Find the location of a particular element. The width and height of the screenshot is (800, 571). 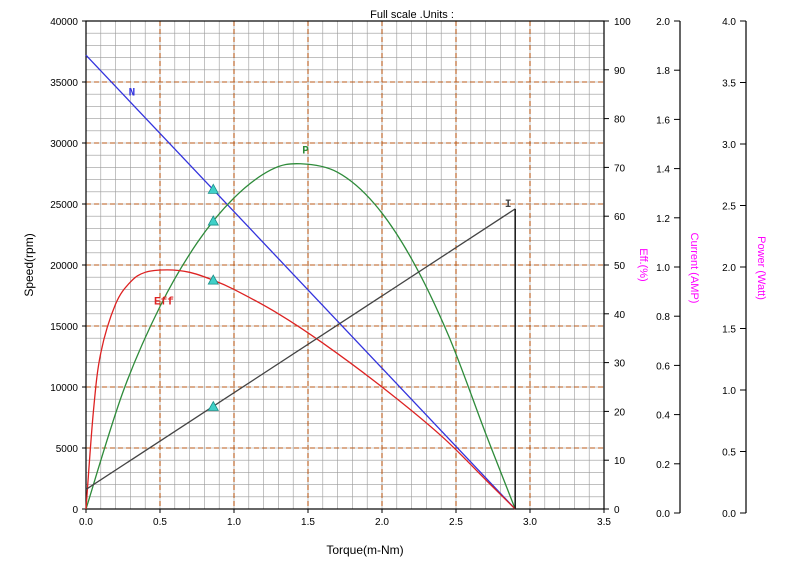

eff-tick-label: 10 is located at coordinates (620, 461).